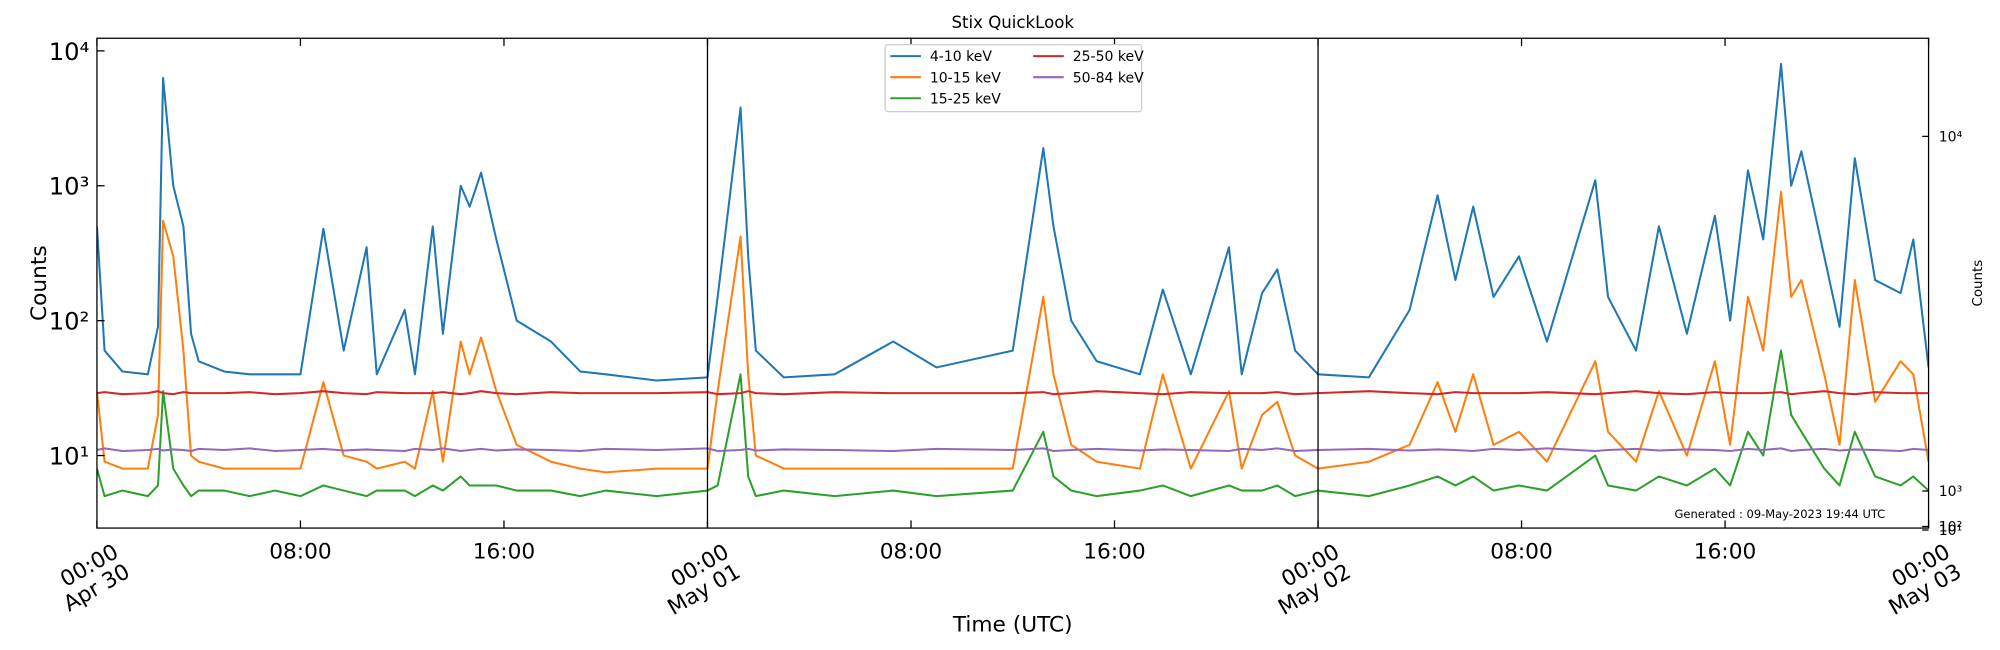 The width and height of the screenshot is (2000, 650). I want to click on x-axis-label: Time (UTC), so click(1012, 624).